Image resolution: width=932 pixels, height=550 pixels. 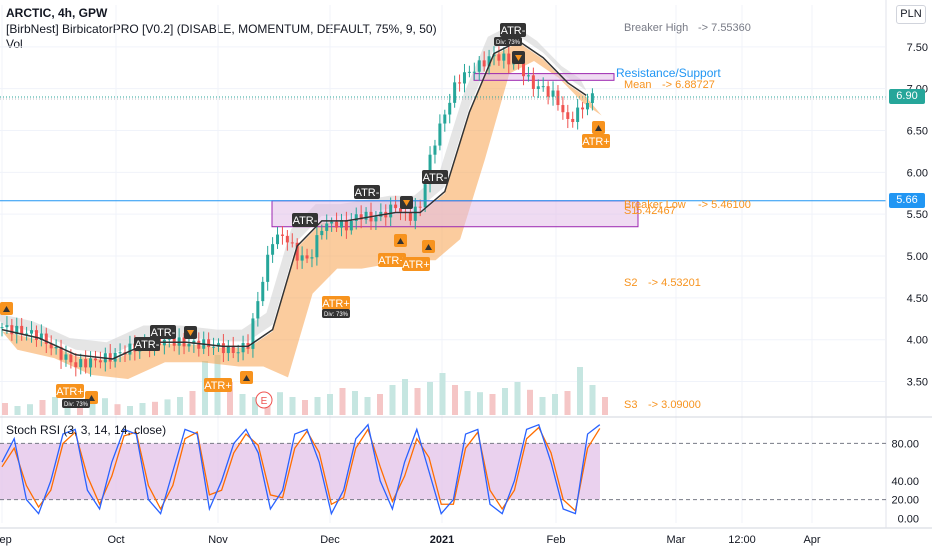 I want to click on y-tick-label: 3.50, so click(x=917, y=383).